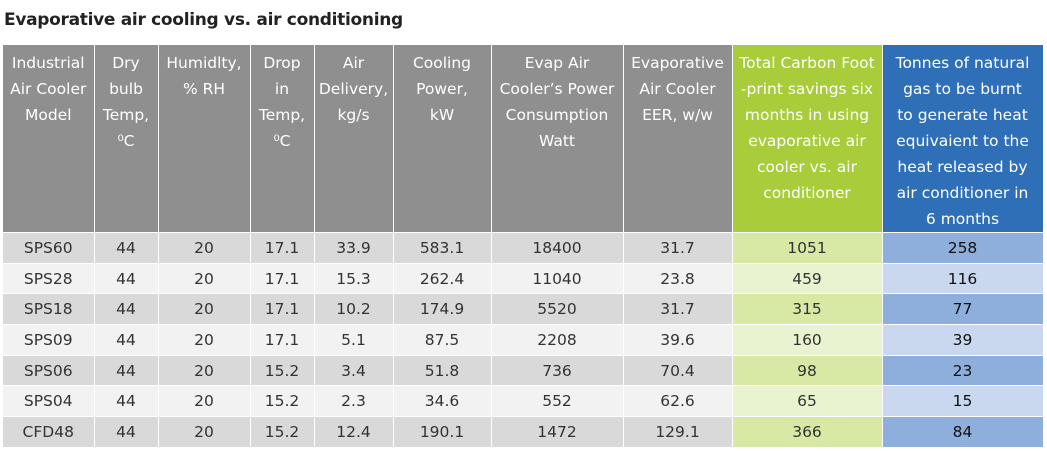  Describe the element at coordinates (962, 89) in the screenshot. I see `column-header-line: gas to be burnt` at that location.